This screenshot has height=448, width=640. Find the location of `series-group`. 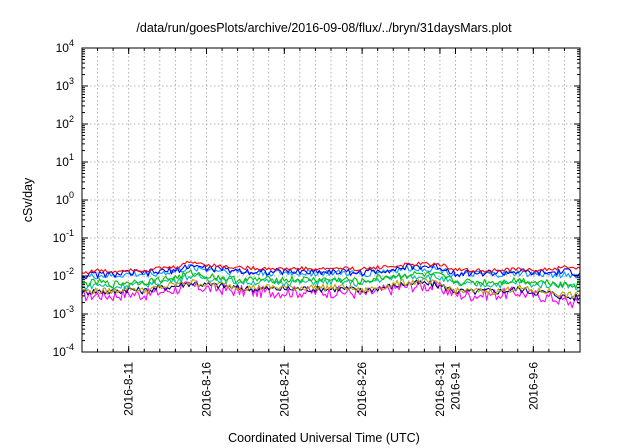

series-group is located at coordinates (331, 284).